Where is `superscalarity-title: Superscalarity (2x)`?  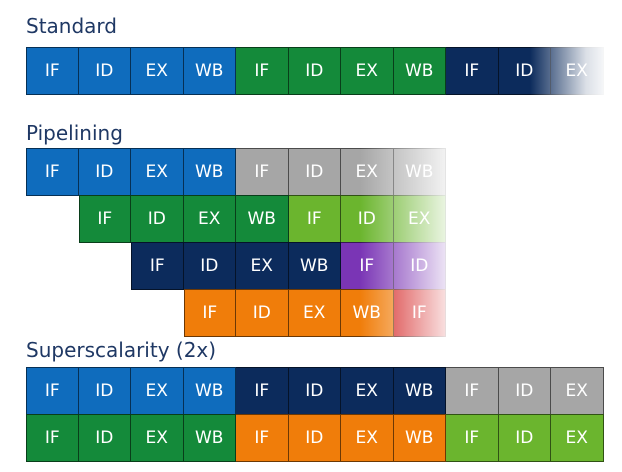 superscalarity-title: Superscalarity (2x) is located at coordinates (121, 350).